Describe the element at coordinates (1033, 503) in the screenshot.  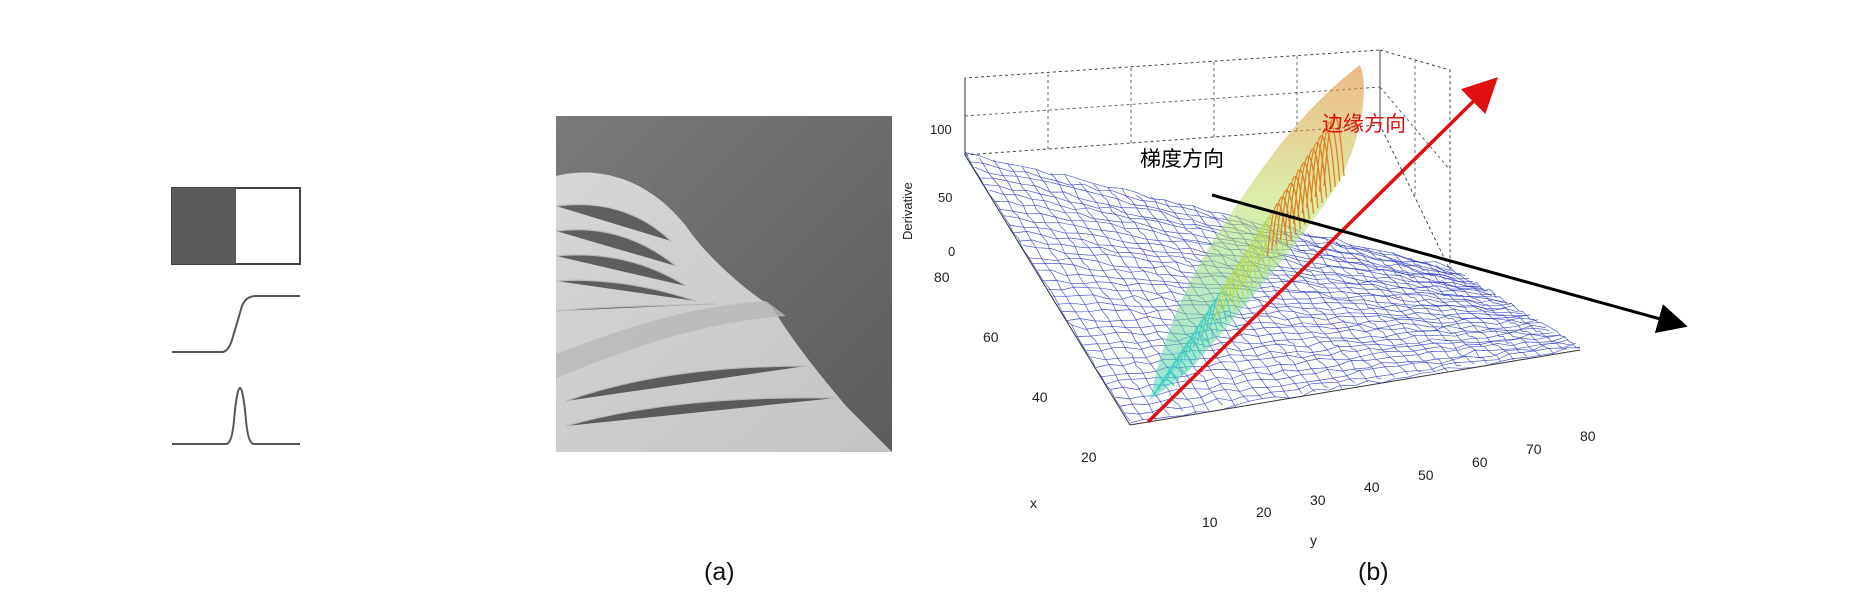
I see `x-axis-label: x` at that location.